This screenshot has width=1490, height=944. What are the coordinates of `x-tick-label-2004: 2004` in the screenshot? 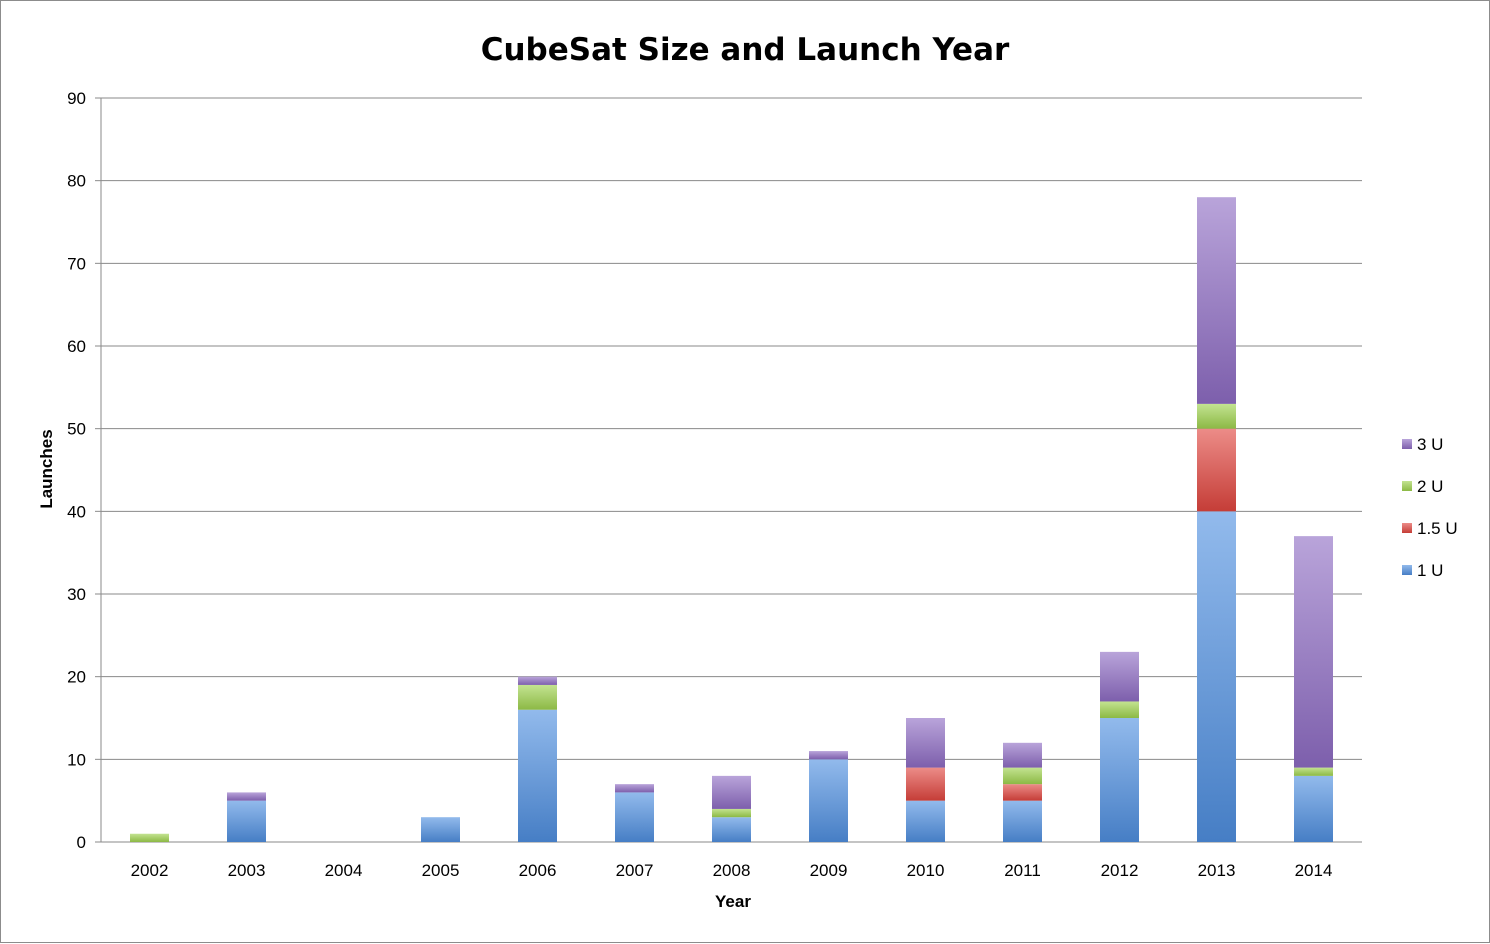 It's located at (344, 870).